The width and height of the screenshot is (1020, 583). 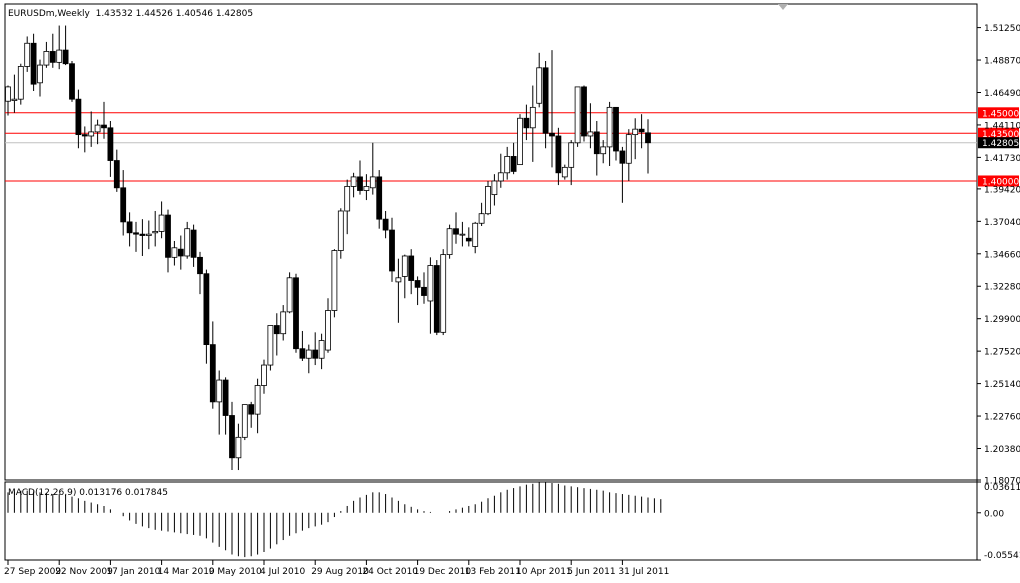 What do you see at coordinates (512, 147) in the screenshot?
I see `horizontal-lines: 1.45000 1.43500 1.40000 1.42805` at bounding box center [512, 147].